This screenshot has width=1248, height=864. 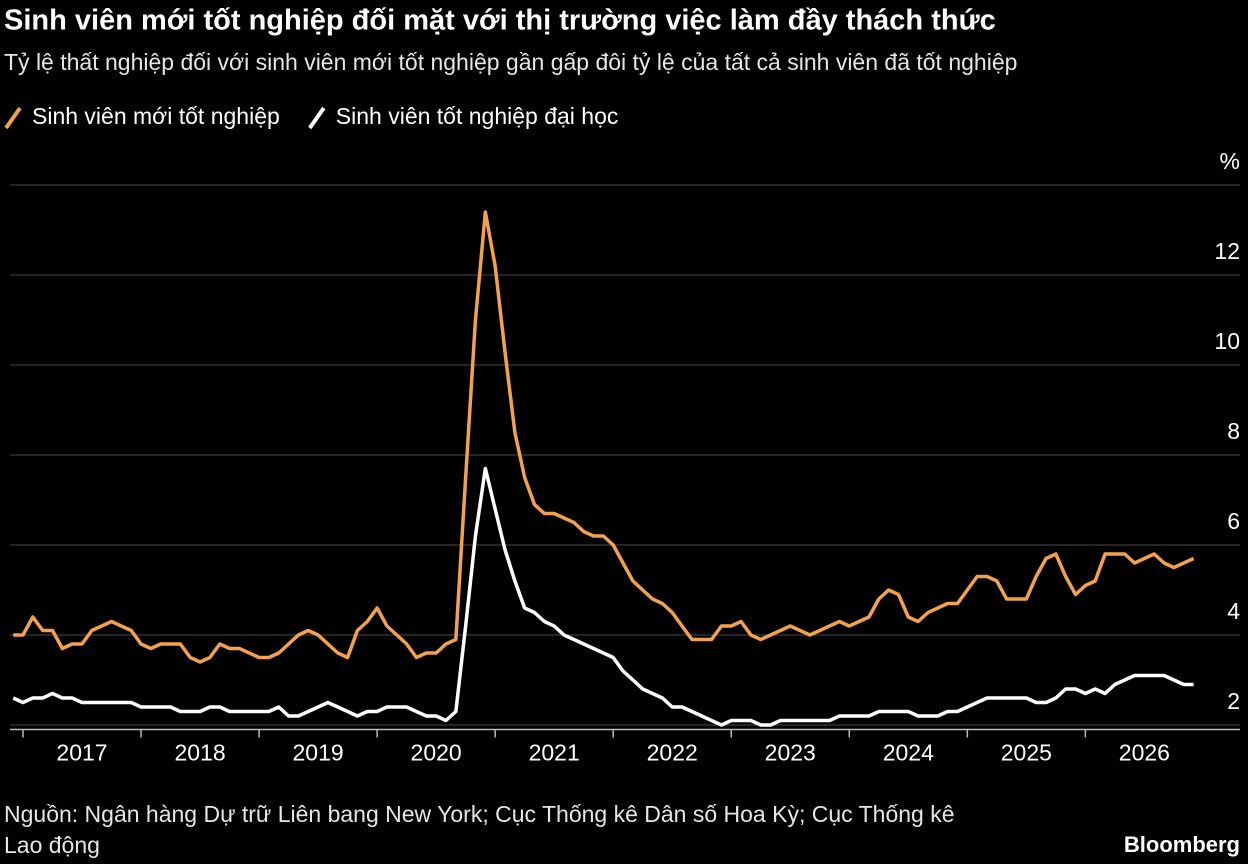 I want to click on x-tick-label: 2020, so click(x=436, y=753).